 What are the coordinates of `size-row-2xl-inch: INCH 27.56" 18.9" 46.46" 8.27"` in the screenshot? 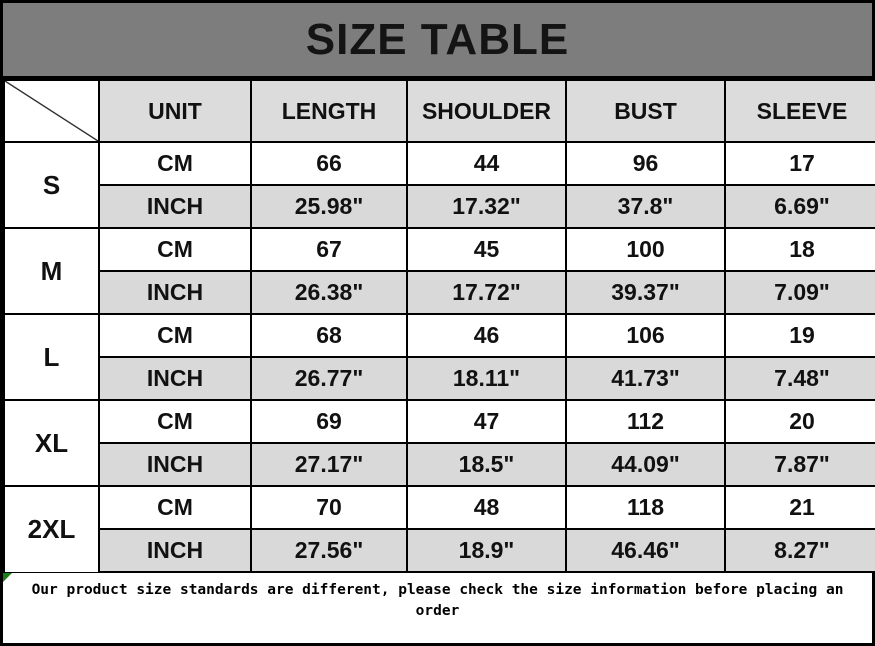 It's located at (439, 550).